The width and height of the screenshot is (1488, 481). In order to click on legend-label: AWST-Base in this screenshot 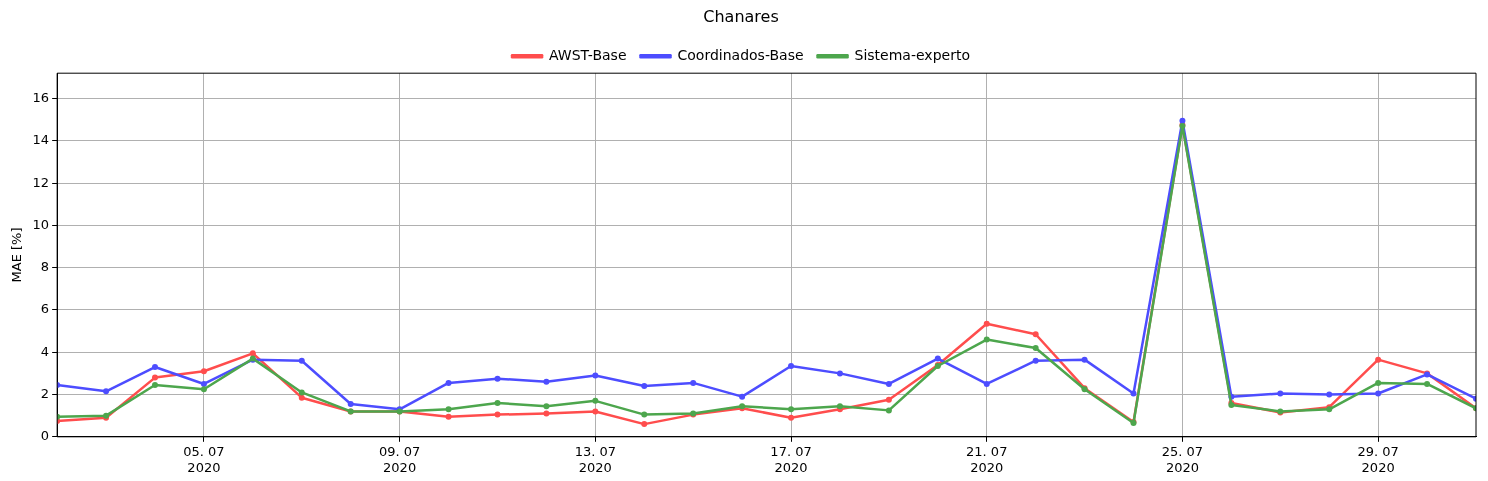, I will do `click(588, 54)`.